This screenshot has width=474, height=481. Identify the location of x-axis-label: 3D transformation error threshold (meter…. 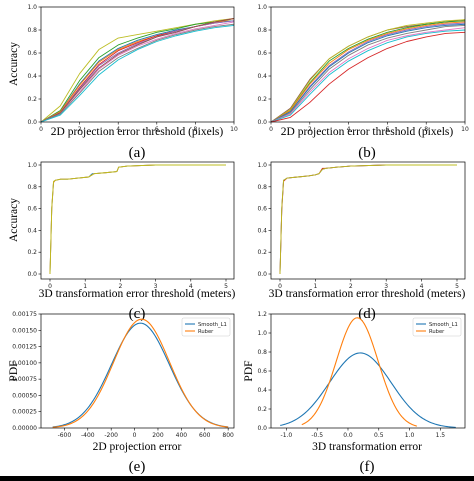
(367, 294).